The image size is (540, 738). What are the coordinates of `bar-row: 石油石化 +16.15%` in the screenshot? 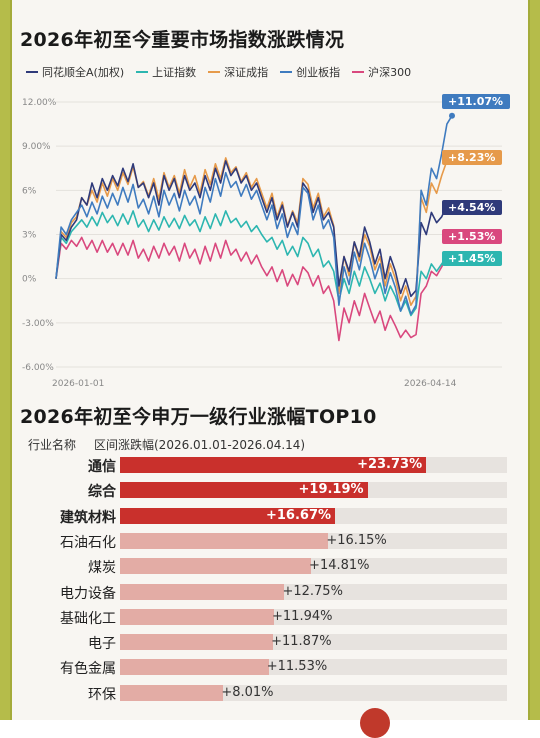 It's located at (270, 541).